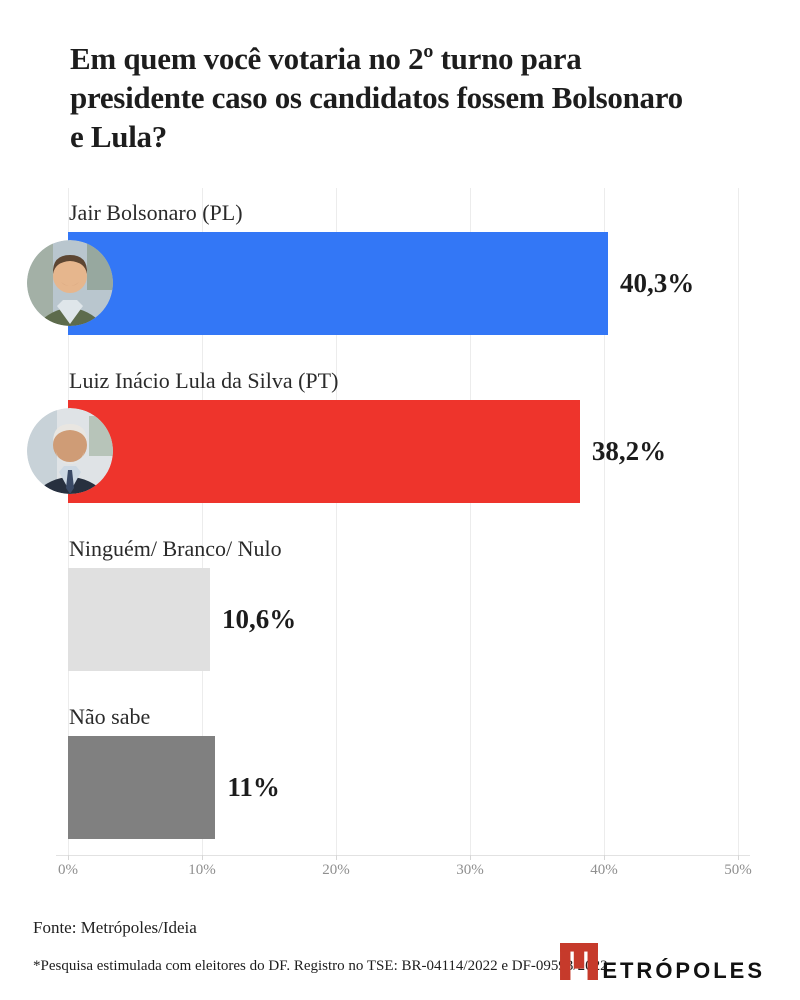  Describe the element at coordinates (142, 787) in the screenshot. I see `bar-nao-sabe` at that location.